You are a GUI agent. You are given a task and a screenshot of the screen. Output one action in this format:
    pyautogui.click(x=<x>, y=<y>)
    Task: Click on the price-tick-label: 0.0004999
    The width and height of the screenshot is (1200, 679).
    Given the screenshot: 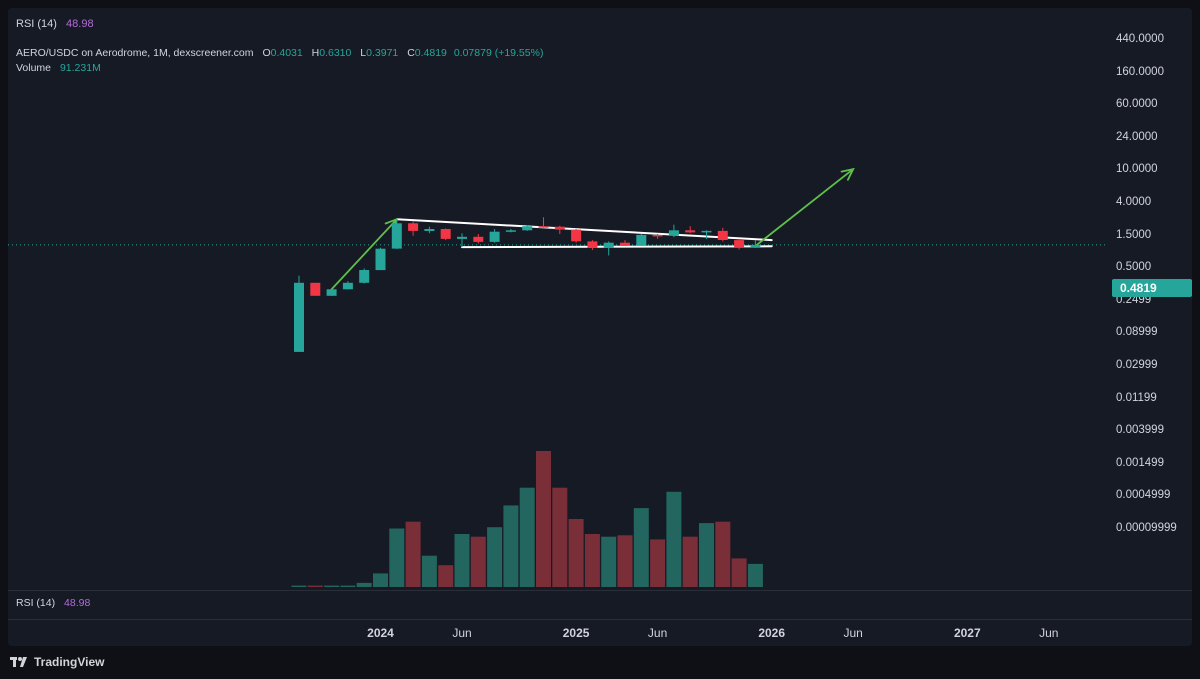 What is the action you would take?
    pyautogui.click(x=1143, y=495)
    